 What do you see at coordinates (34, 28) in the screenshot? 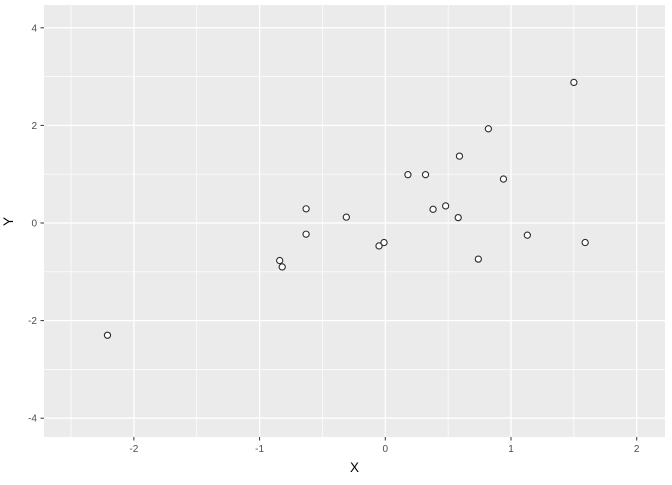
I see `y-tick-label: 4` at bounding box center [34, 28].